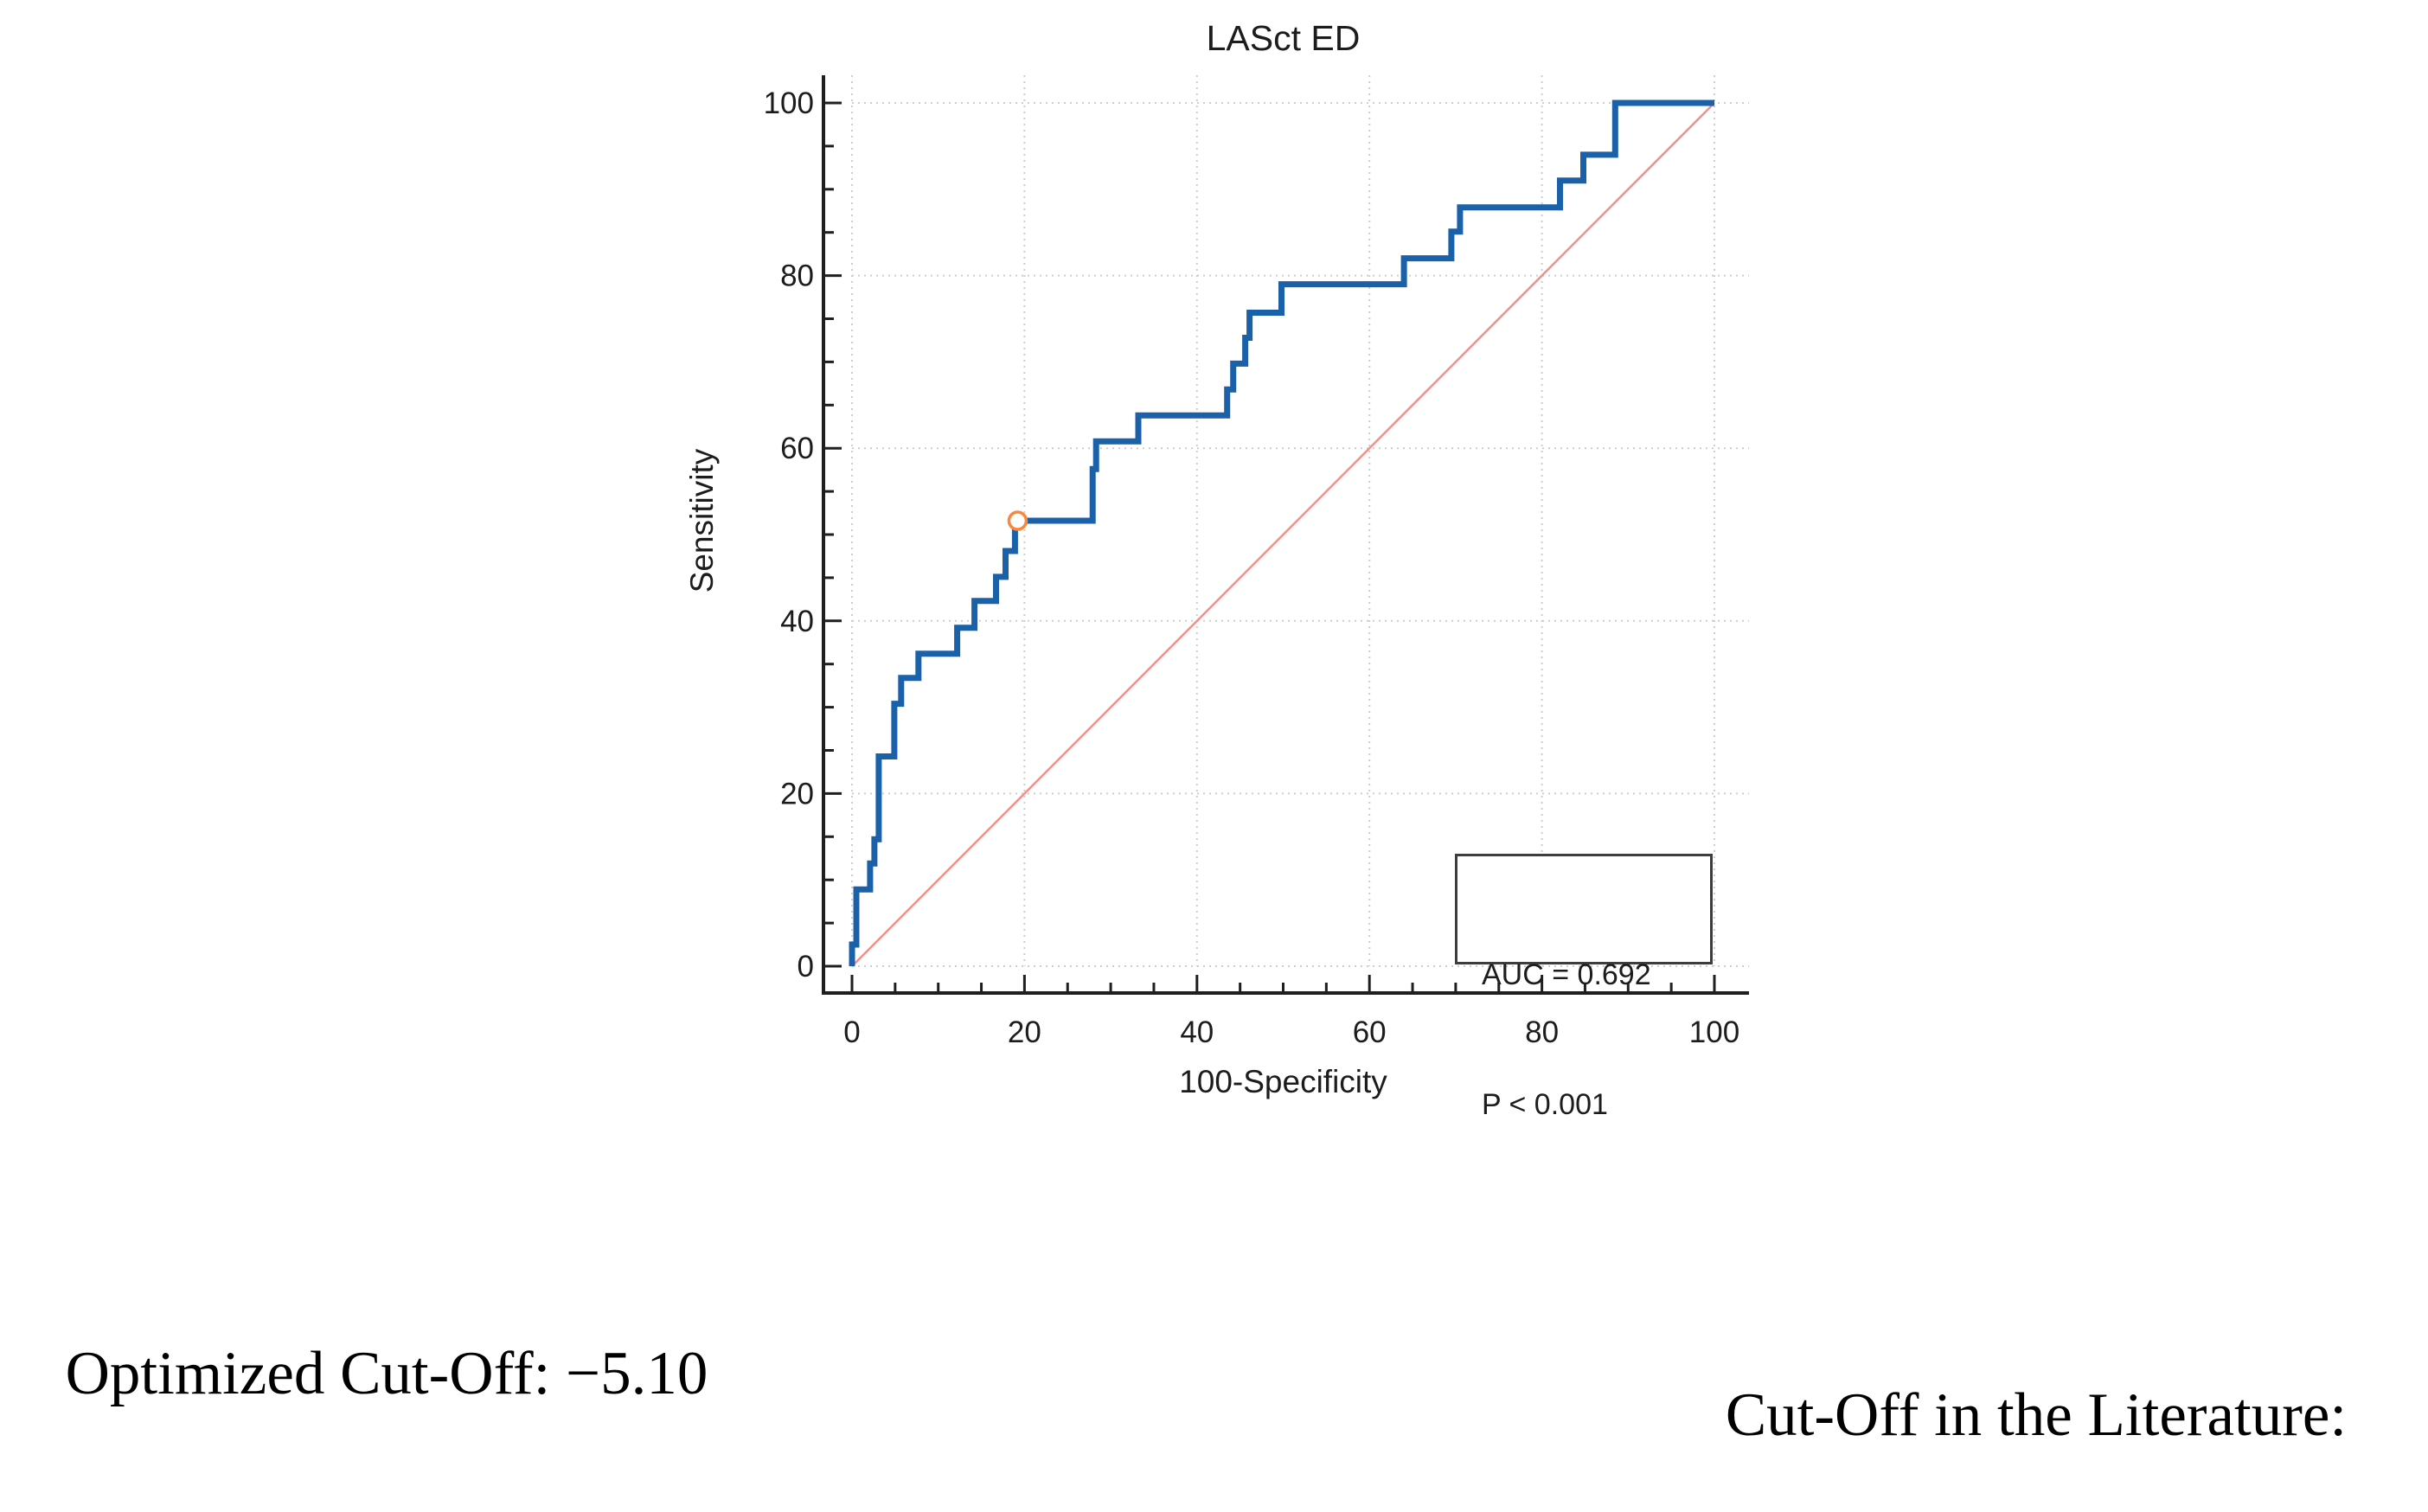 The height and width of the screenshot is (1512, 2428). Describe the element at coordinates (1197, 1032) in the screenshot. I see `x-tick-label: 40` at that location.